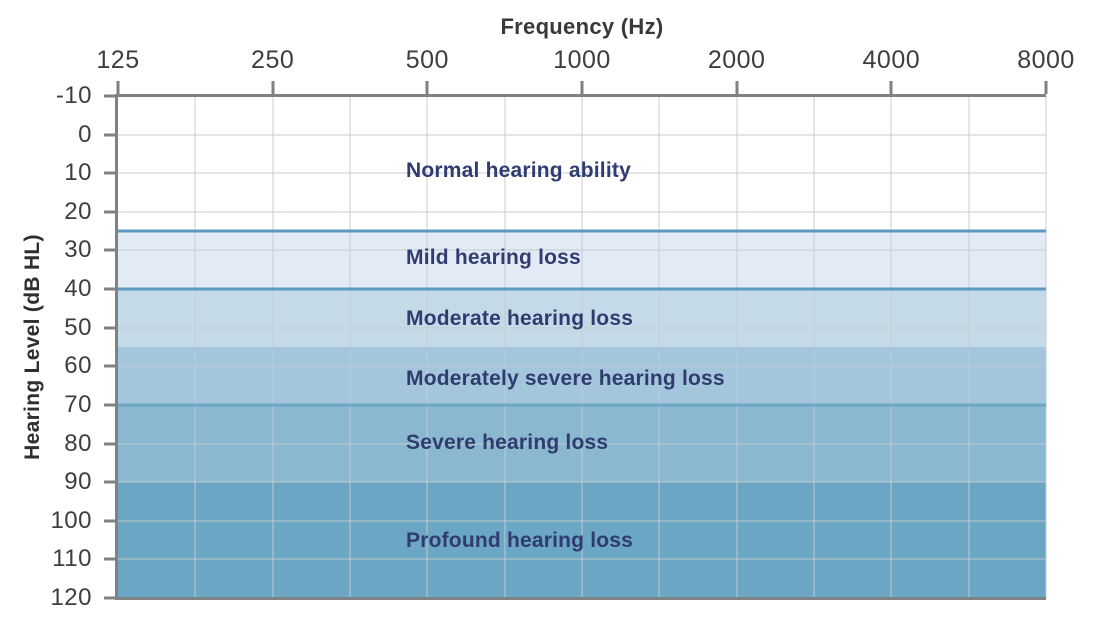 The width and height of the screenshot is (1093, 636). What do you see at coordinates (78, 250) in the screenshot?
I see `y-tick-label-30: 30` at bounding box center [78, 250].